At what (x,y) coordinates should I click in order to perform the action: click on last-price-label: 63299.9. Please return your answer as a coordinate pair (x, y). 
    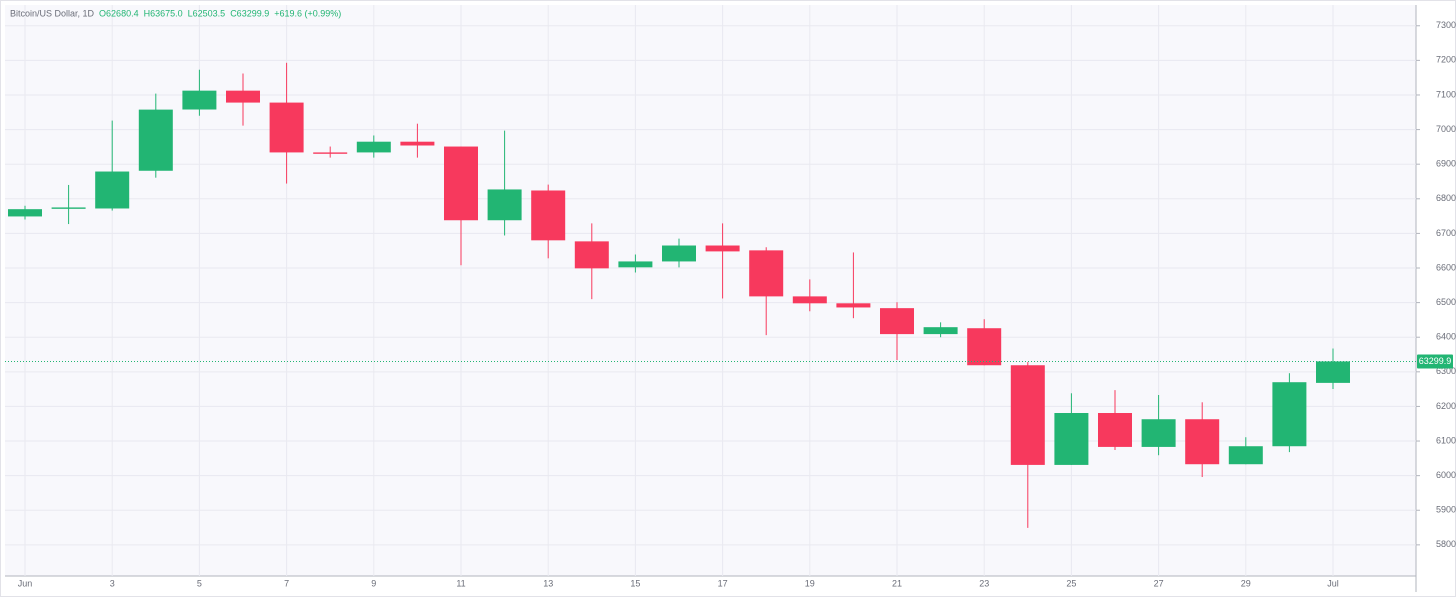
    Looking at the image, I should click on (1435, 361).